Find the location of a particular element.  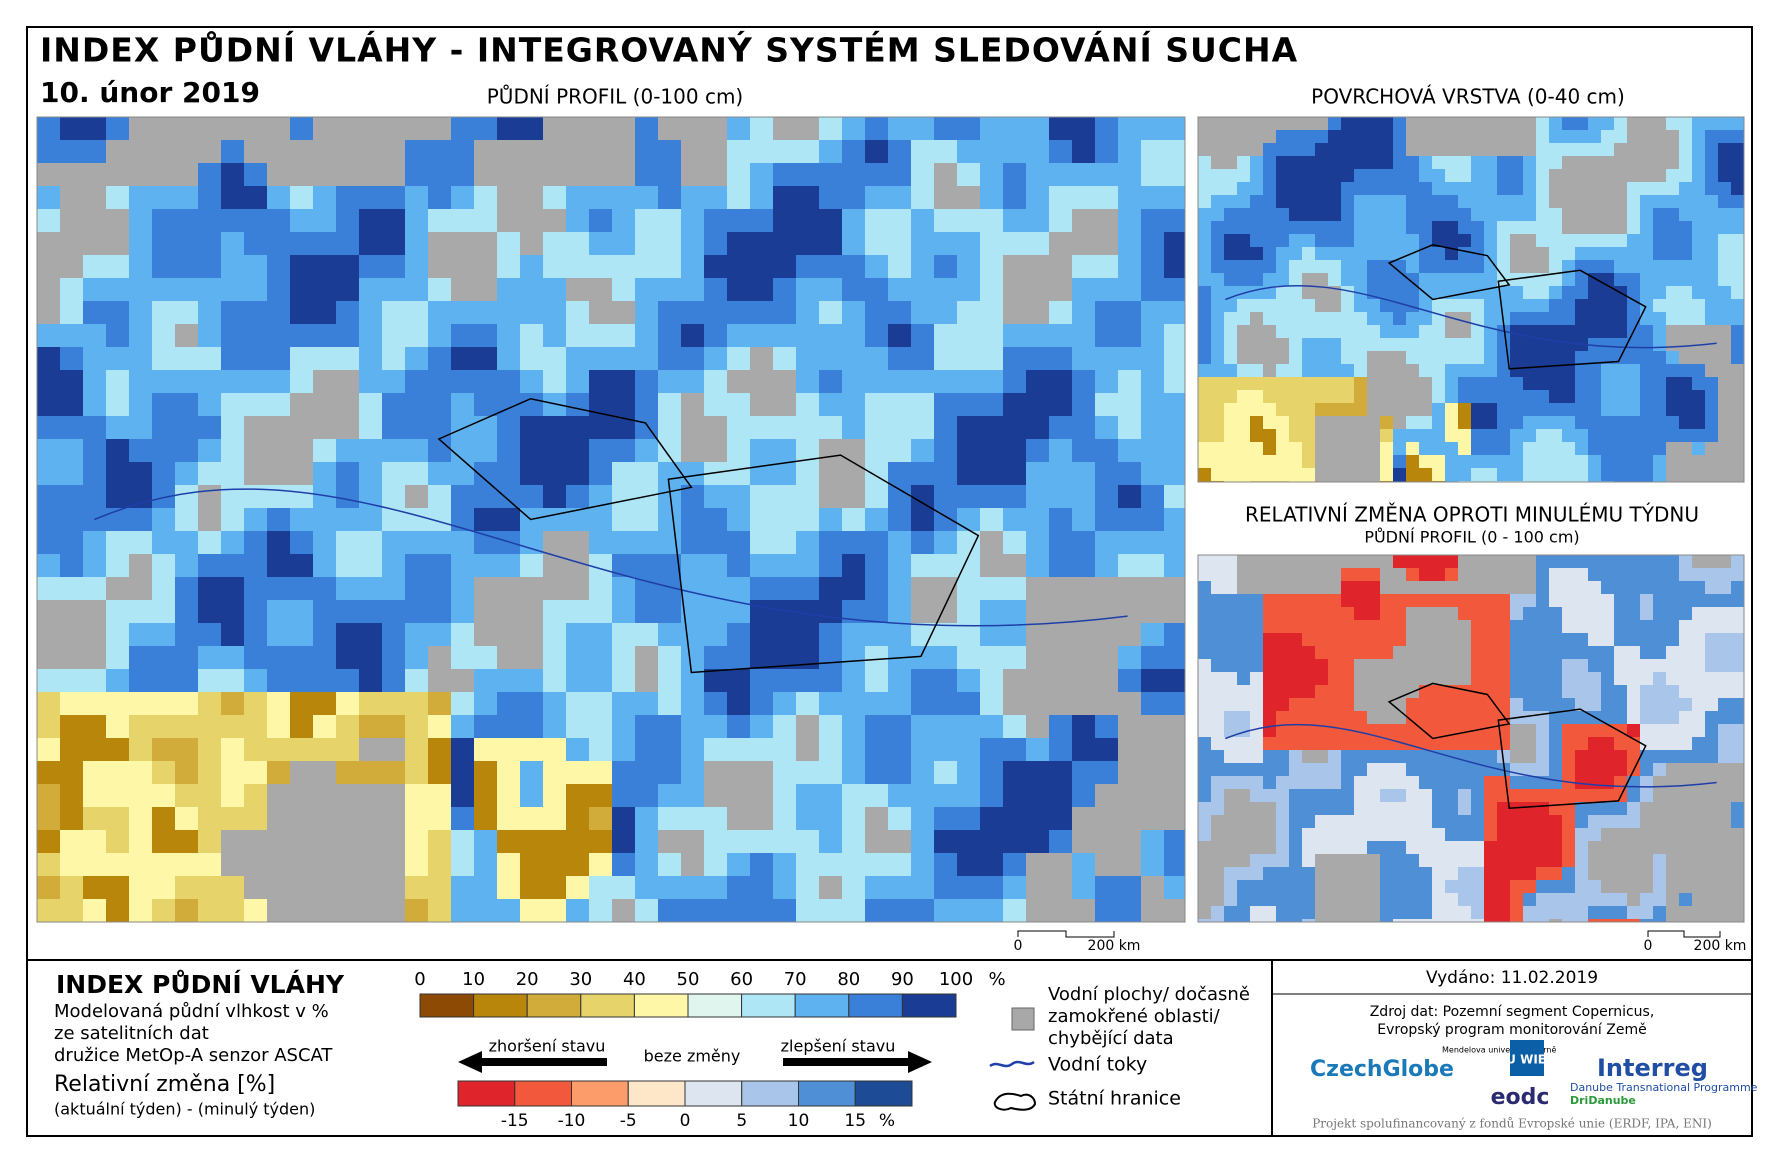

water-symbol is located at coordinates (1023, 1019).